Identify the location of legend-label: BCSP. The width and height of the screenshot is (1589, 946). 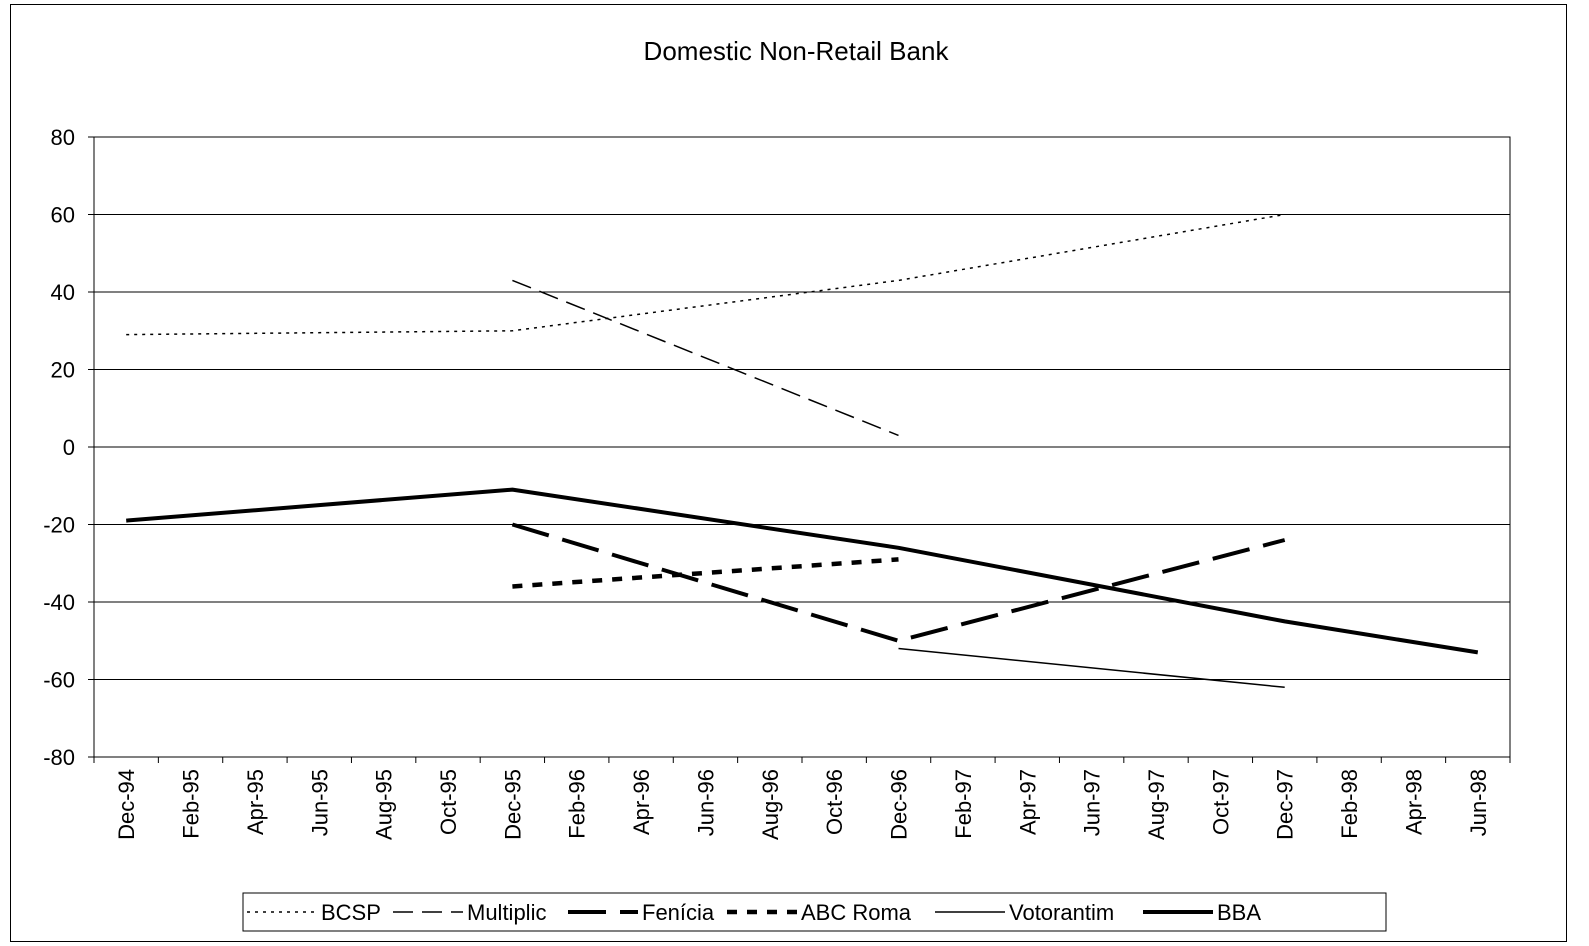
(351, 912).